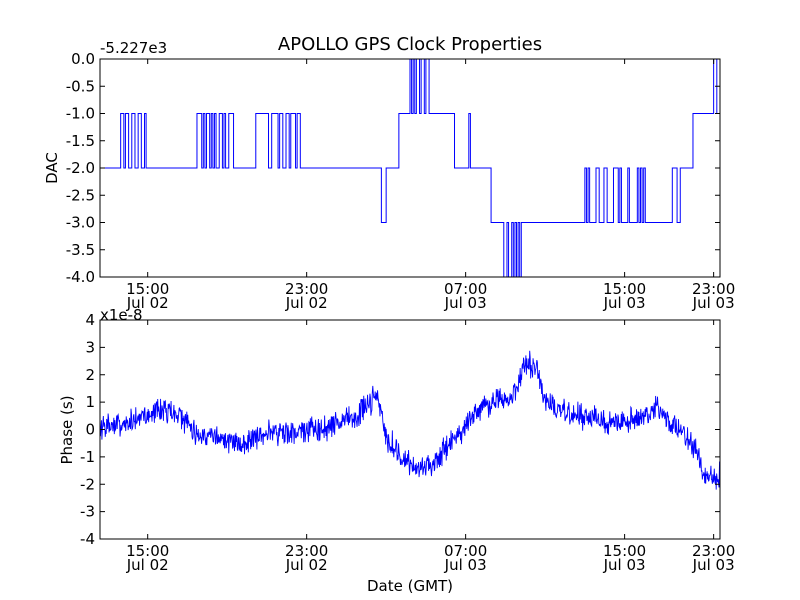 Image resolution: width=800 pixels, height=600 pixels. What do you see at coordinates (52, 168) in the screenshot?
I see `dac-y-axis-label: DAC` at bounding box center [52, 168].